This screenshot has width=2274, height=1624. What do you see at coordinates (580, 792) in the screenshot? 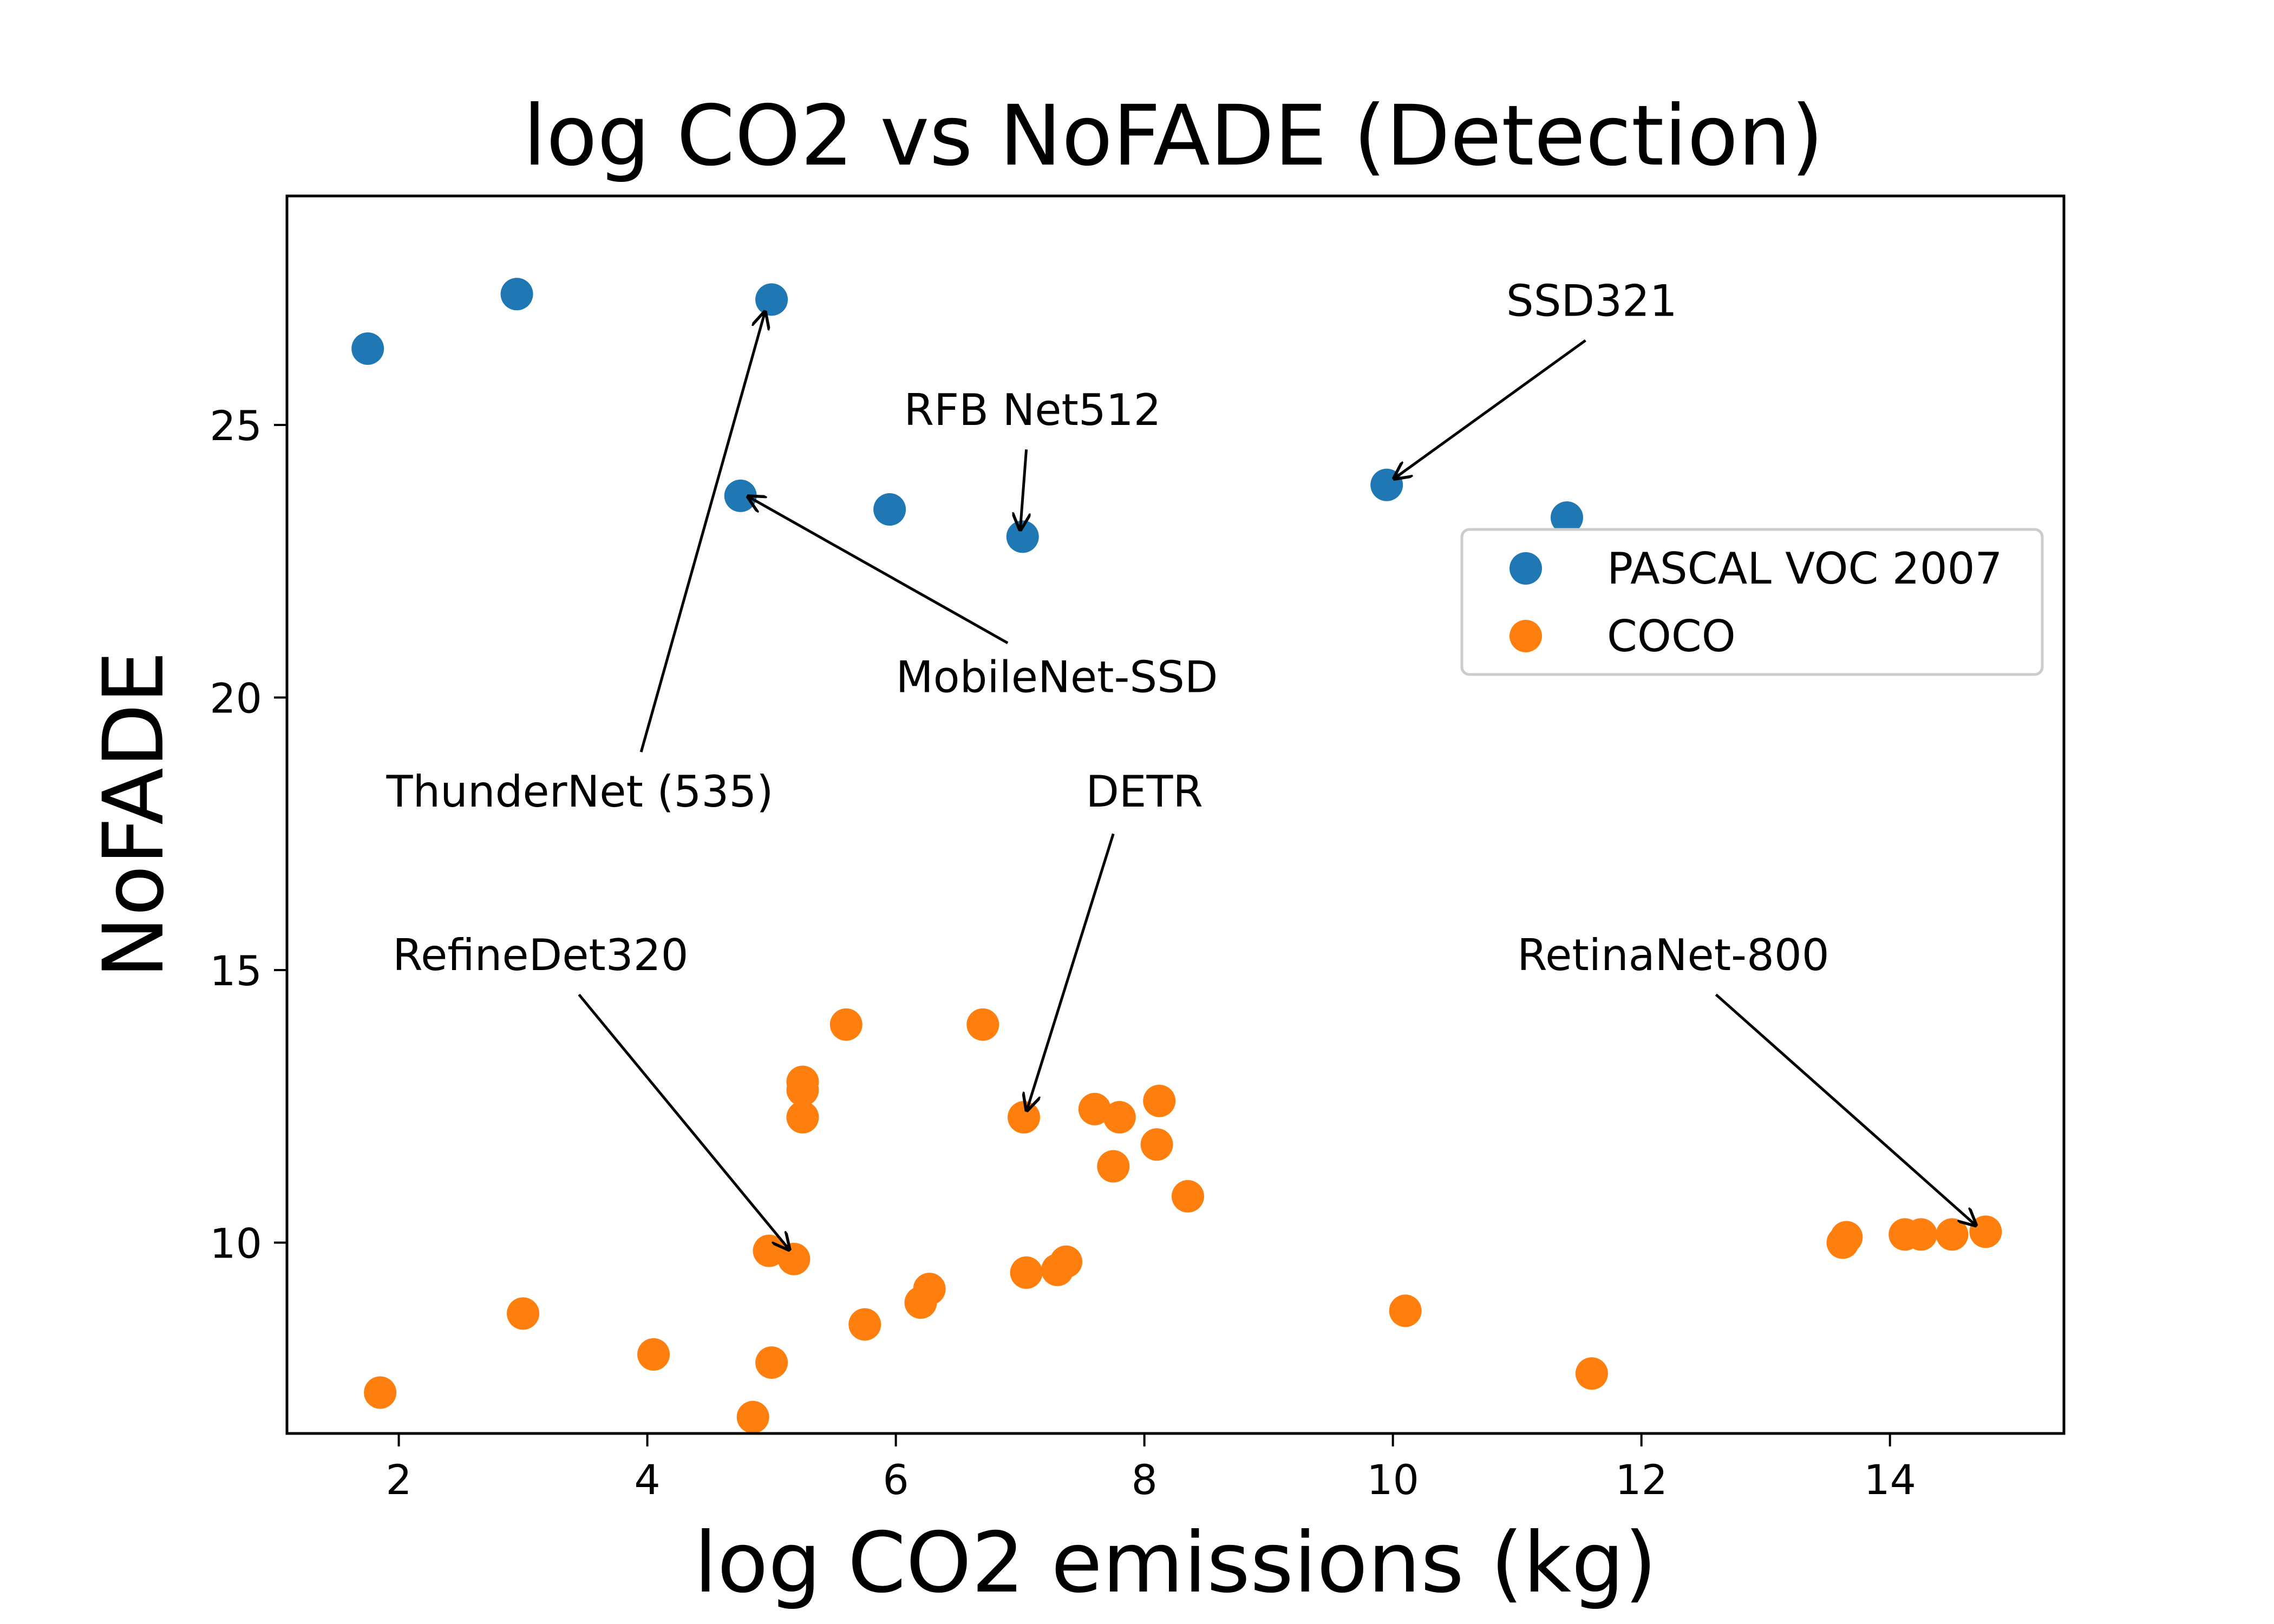
I see `annotation-label: ThunderNet (535)` at bounding box center [580, 792].